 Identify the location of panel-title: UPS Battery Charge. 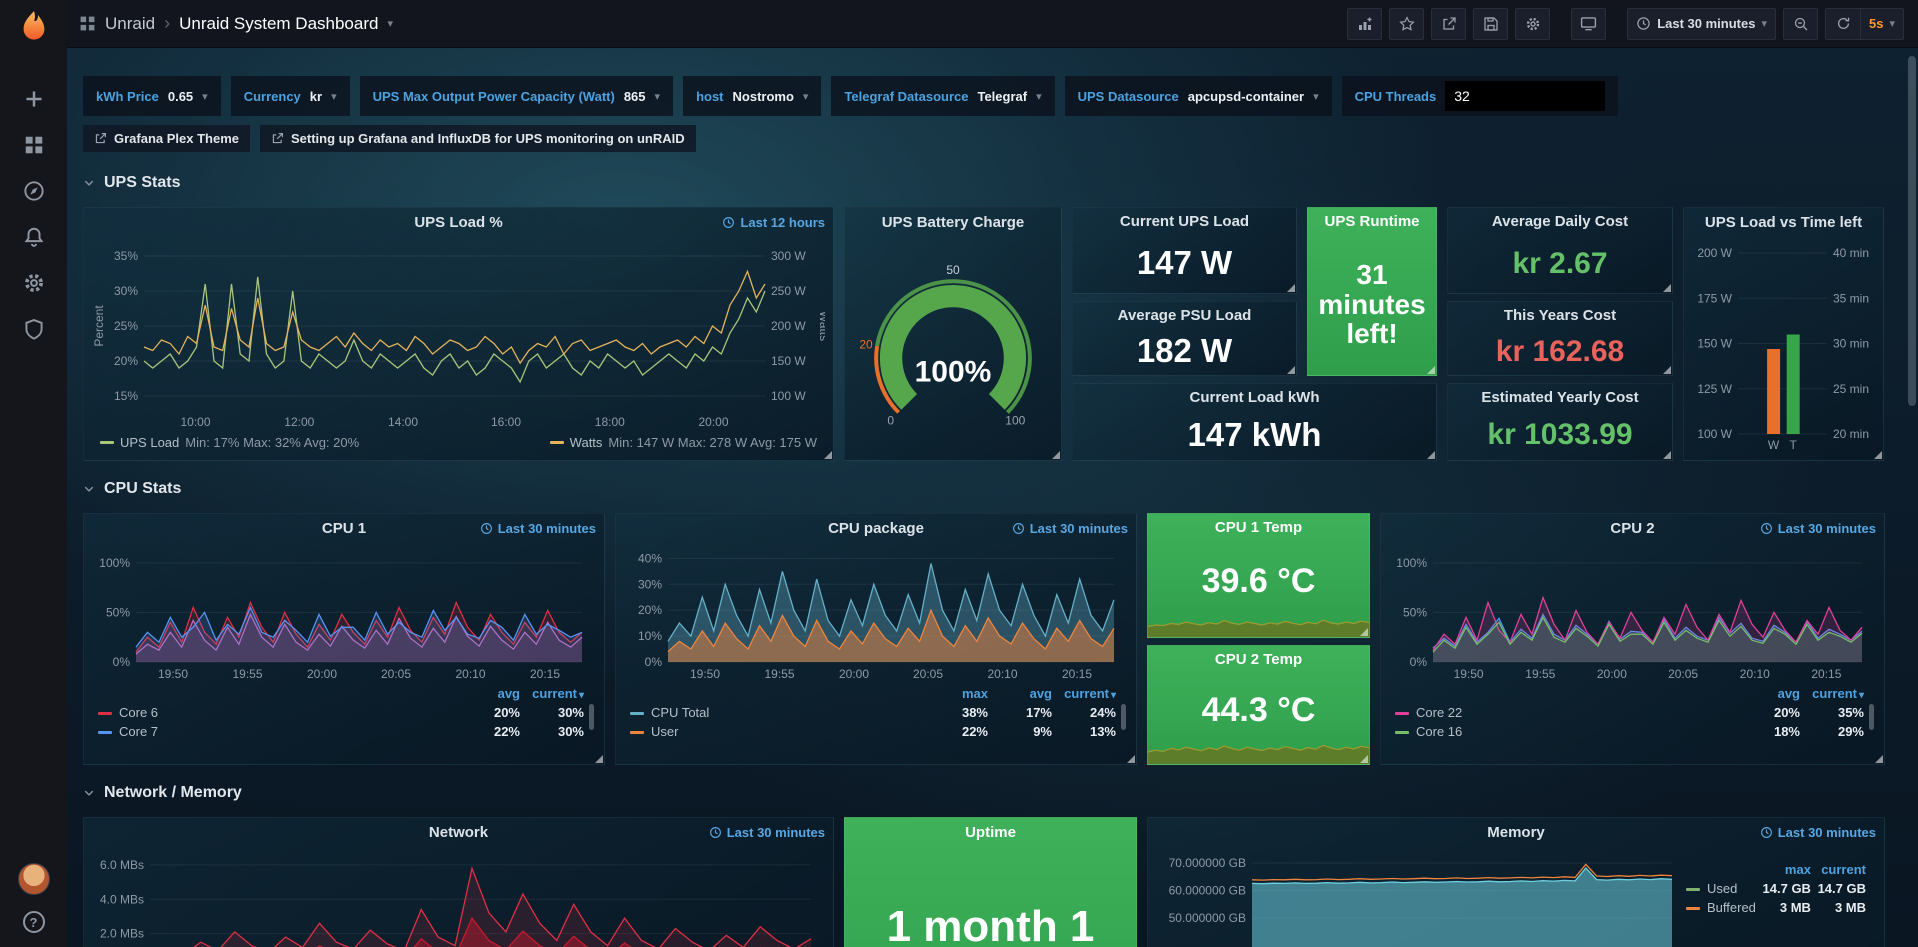
(953, 222).